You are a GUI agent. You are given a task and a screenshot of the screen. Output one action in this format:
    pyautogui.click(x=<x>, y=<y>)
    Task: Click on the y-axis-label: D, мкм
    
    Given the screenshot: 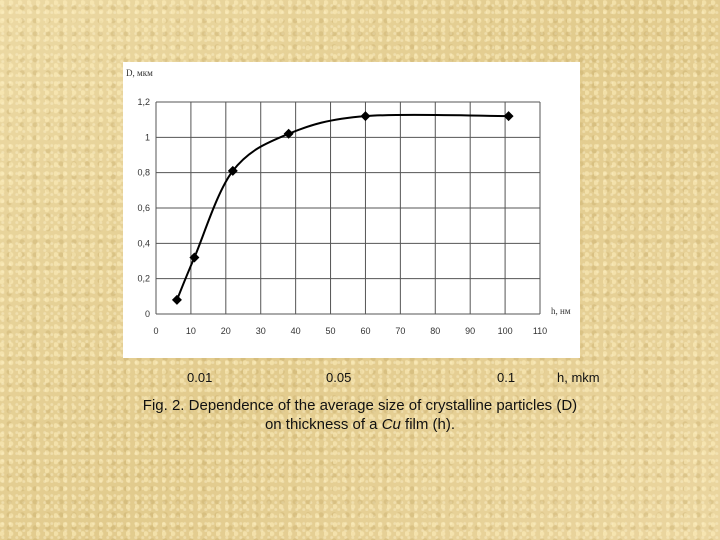 What is the action you would take?
    pyautogui.click(x=139, y=73)
    